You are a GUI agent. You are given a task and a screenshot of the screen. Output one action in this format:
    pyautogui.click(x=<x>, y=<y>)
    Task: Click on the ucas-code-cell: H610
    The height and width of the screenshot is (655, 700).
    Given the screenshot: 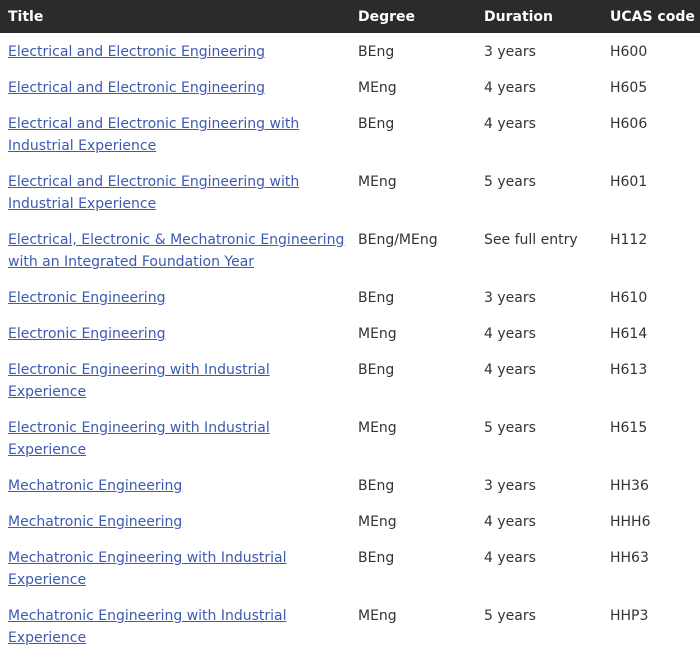 What is the action you would take?
    pyautogui.click(x=629, y=298)
    